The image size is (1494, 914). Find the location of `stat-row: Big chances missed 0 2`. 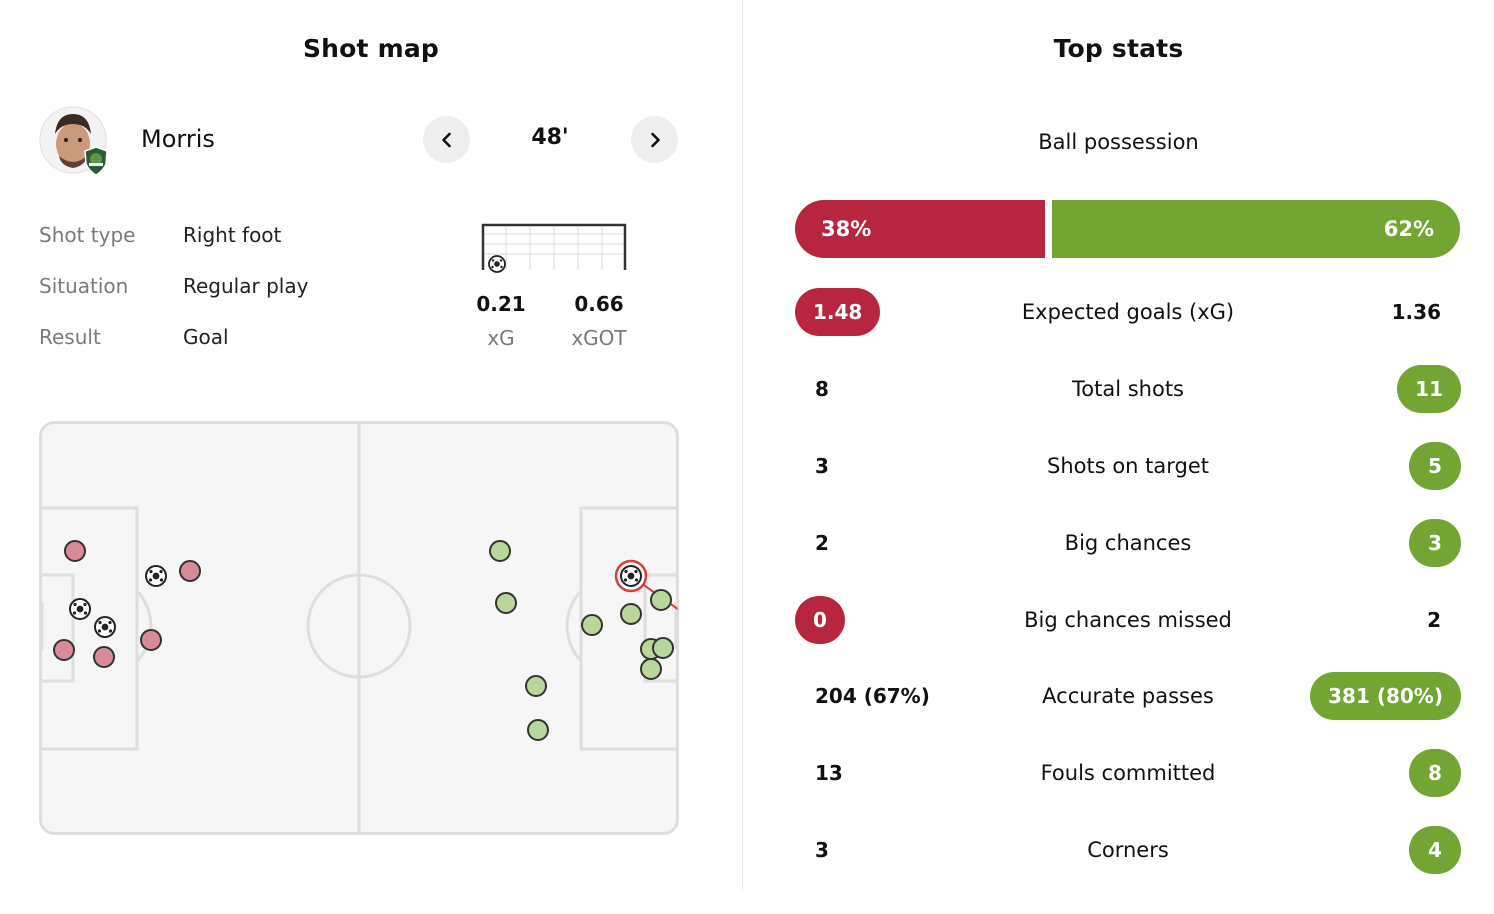

stat-row: Big chances missed 0 2 is located at coordinates (1128, 621).